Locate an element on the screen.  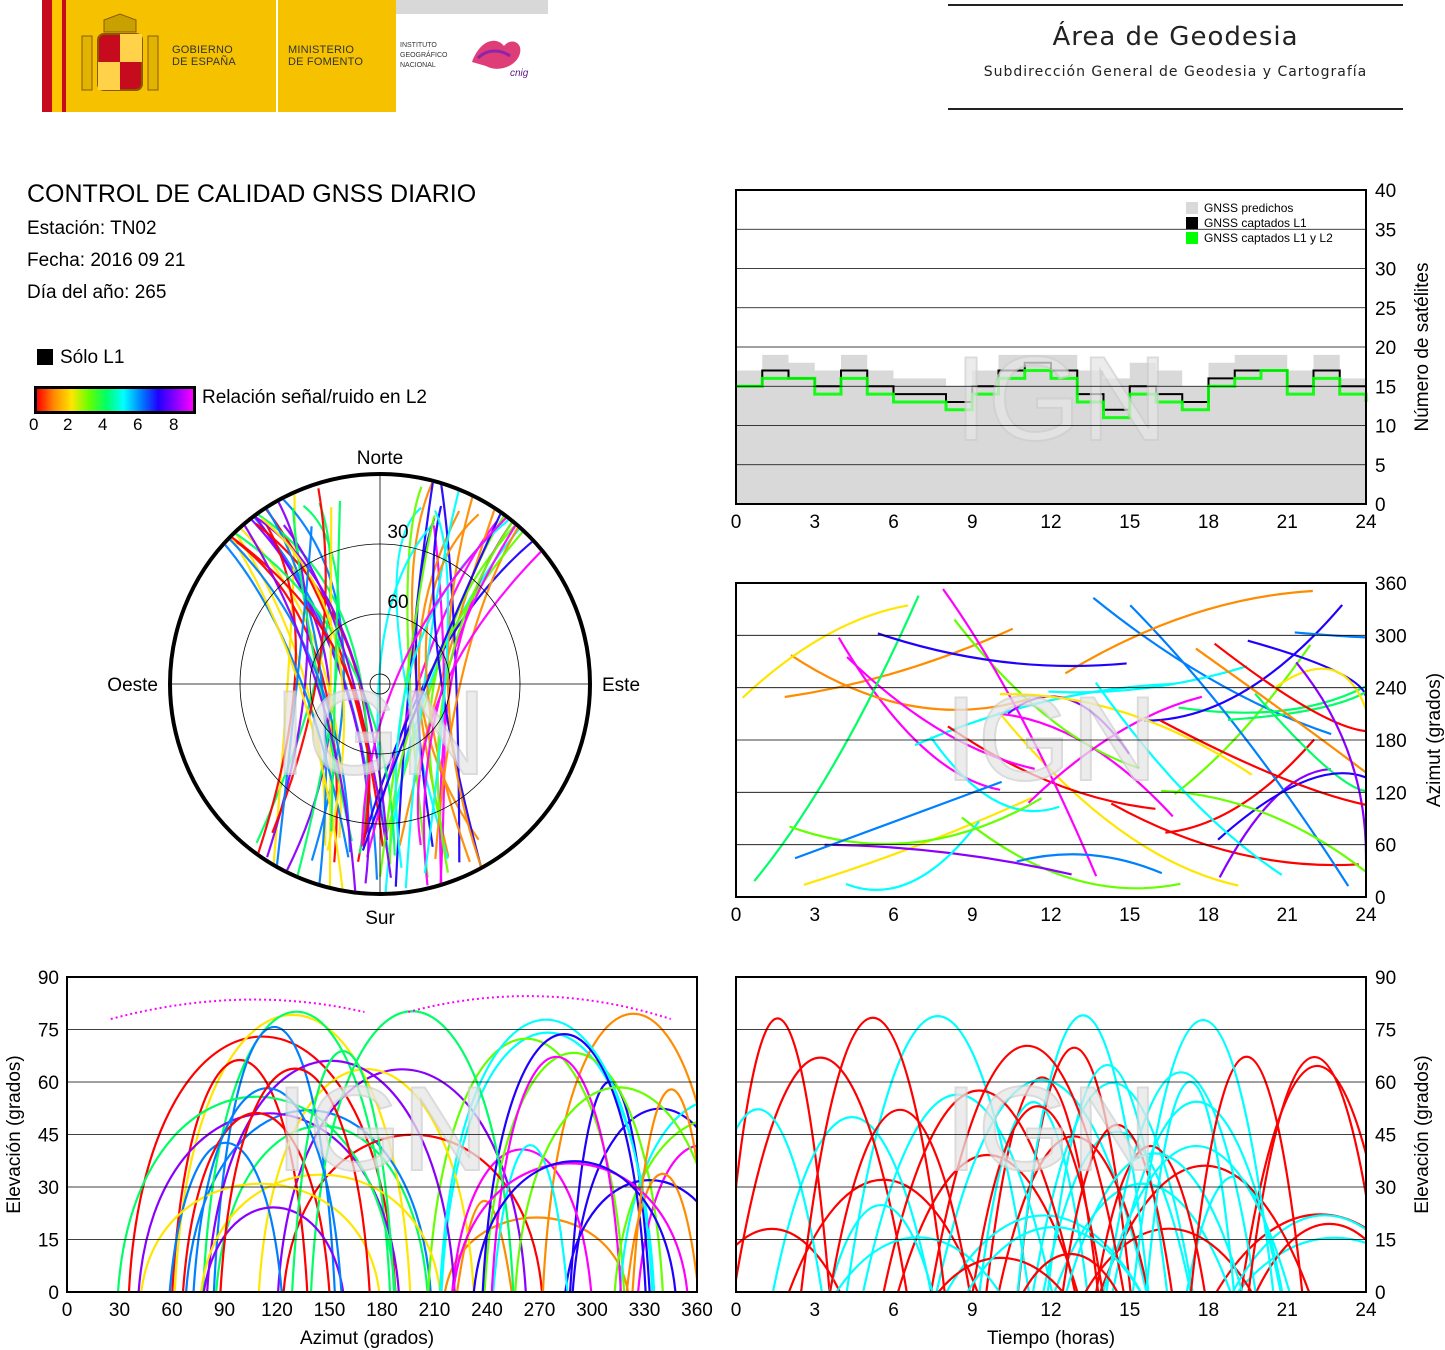
spain-flag-yellow-stripe is located at coordinates (57, 56).